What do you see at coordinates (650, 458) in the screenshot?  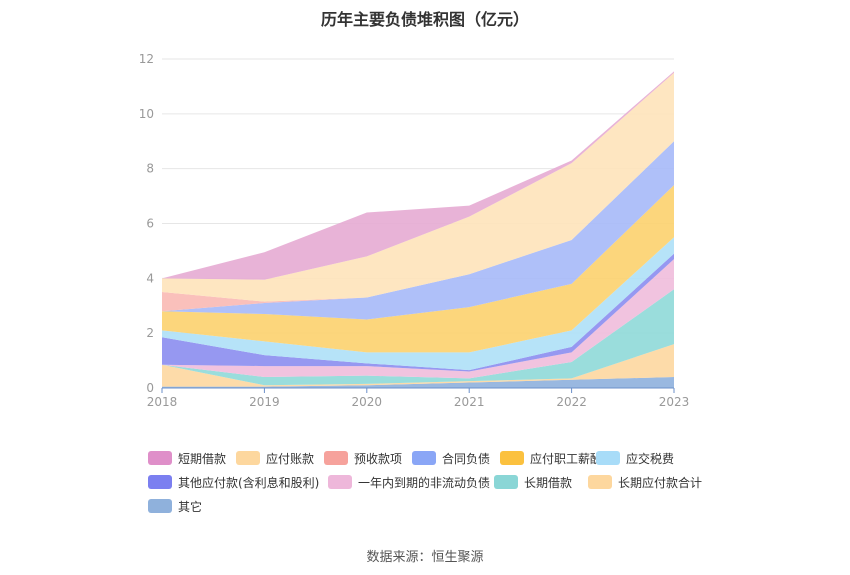 I see `legend-label: 应交税费` at bounding box center [650, 458].